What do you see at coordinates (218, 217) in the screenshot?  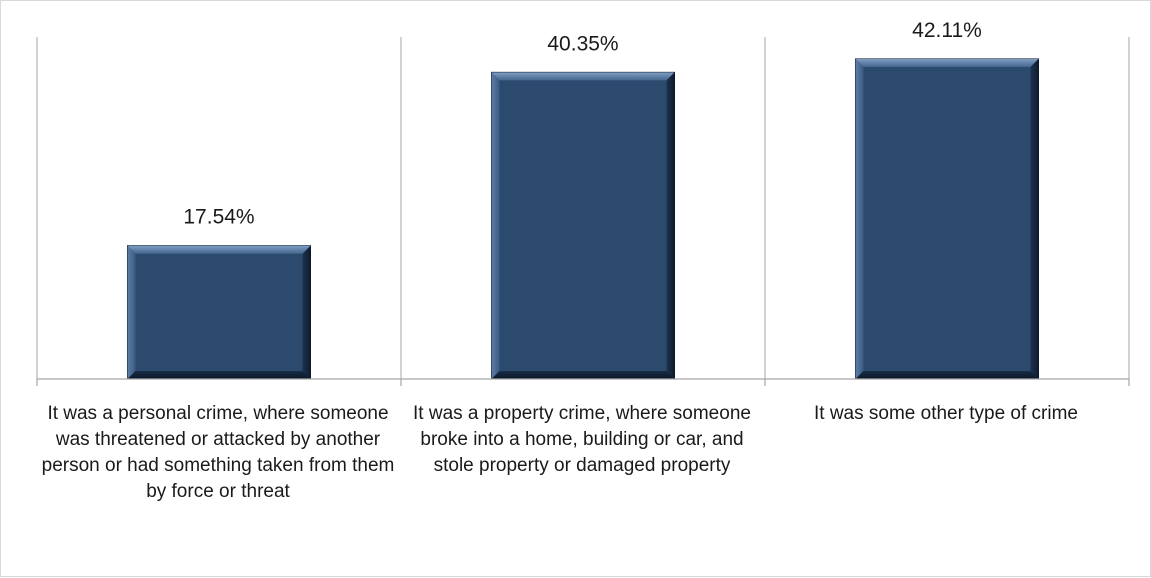 I see `data-label: 17.54%` at bounding box center [218, 217].